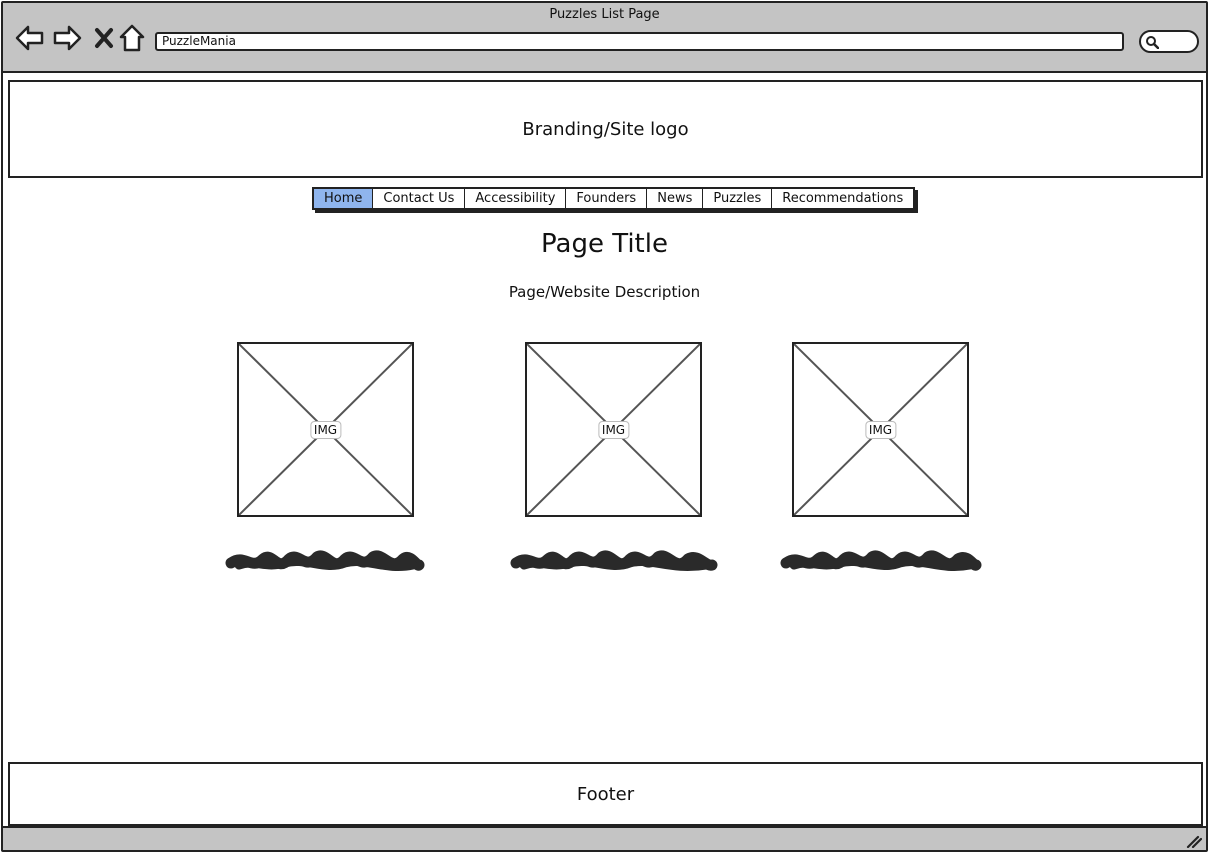  I want to click on window-title: Puzzles List Page, so click(604, 14).